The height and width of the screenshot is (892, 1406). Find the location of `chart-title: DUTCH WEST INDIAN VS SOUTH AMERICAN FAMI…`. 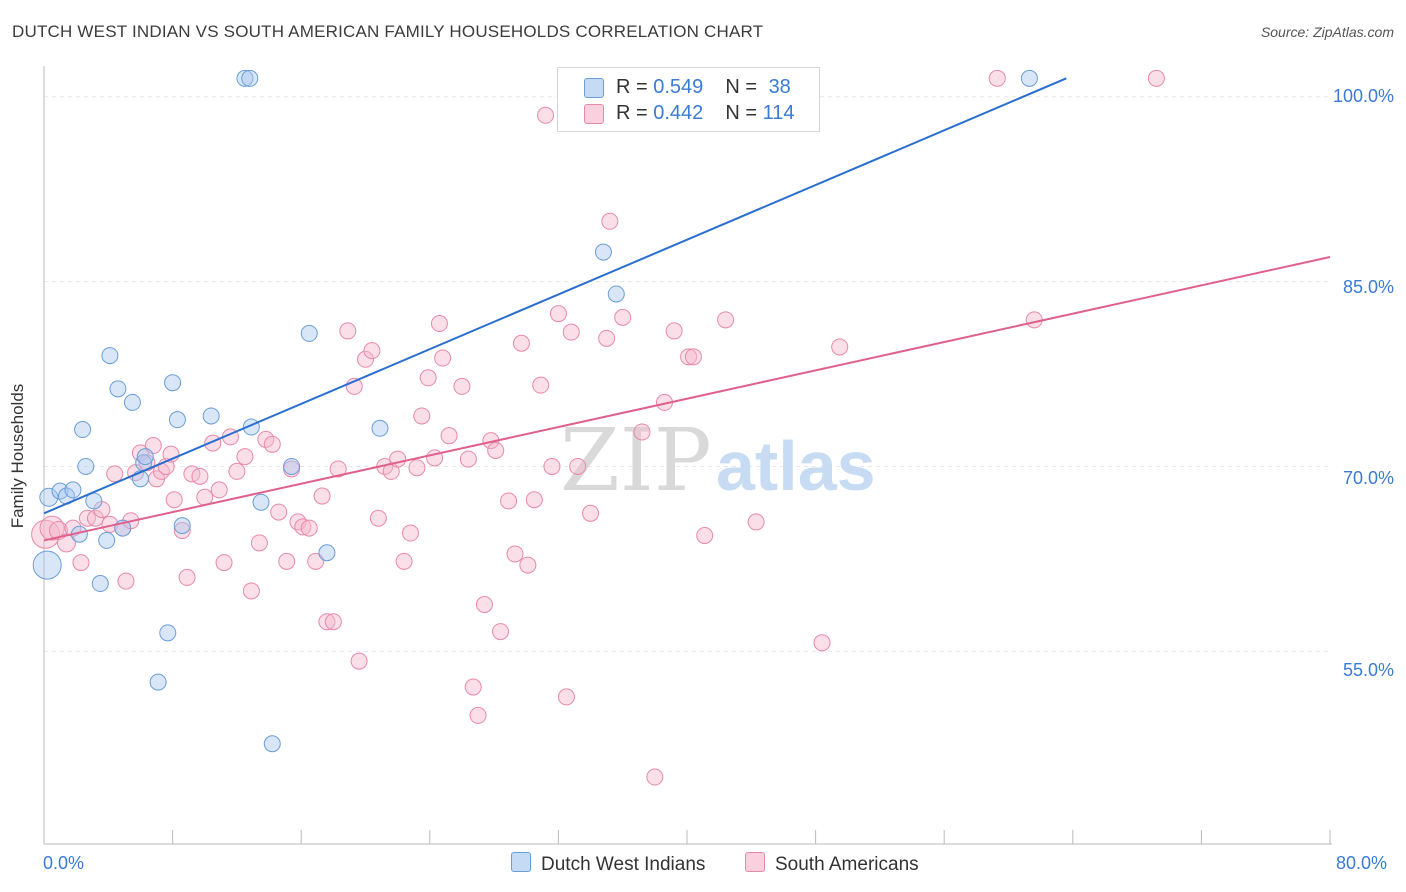

chart-title: DUTCH WEST INDIAN VS SOUTH AMERICAN FAMI… is located at coordinates (388, 31).